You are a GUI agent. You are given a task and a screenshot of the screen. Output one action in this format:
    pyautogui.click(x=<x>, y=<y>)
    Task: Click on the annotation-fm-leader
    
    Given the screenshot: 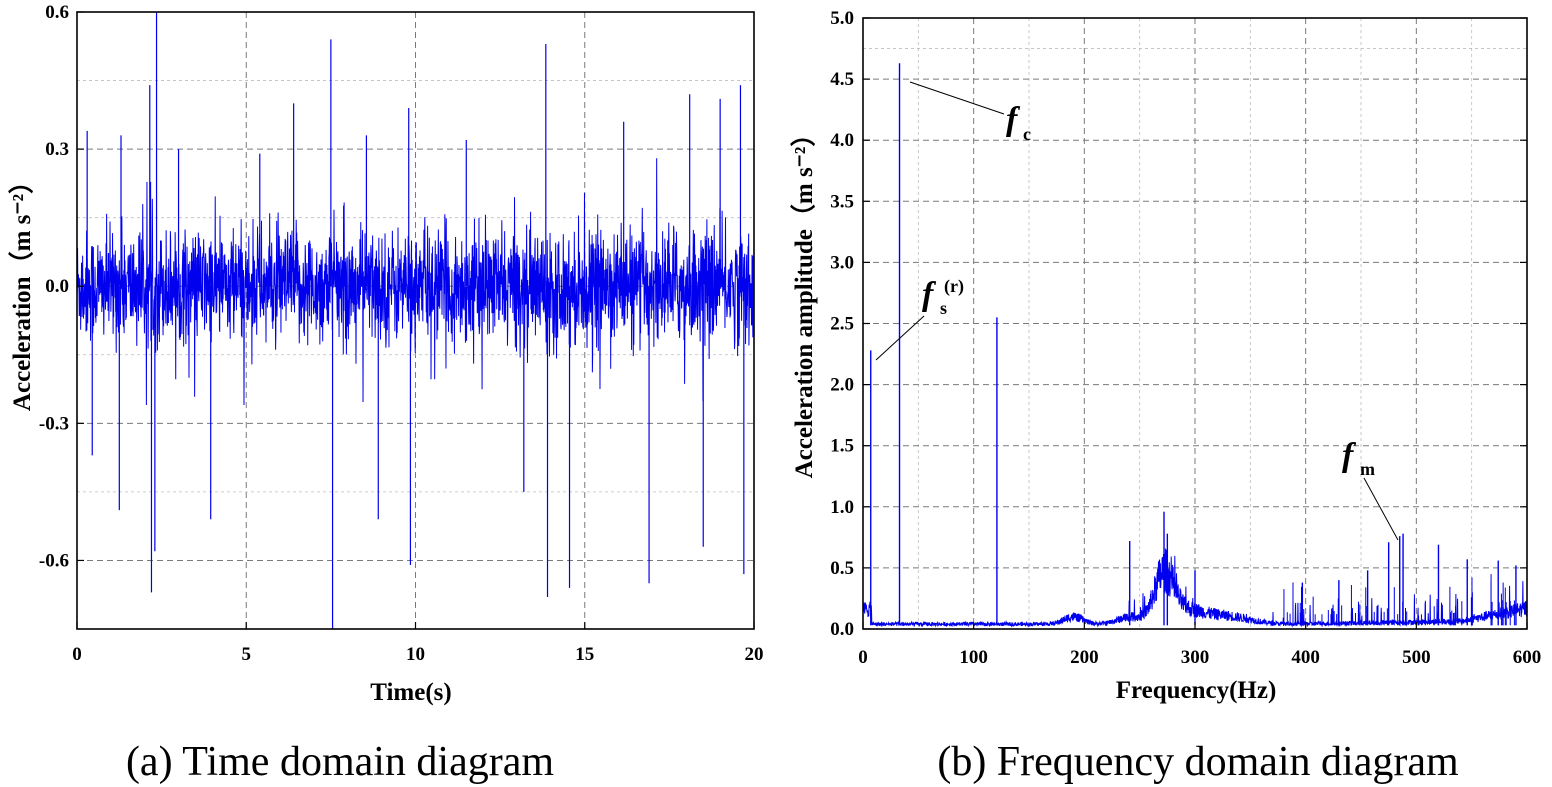 What is the action you would take?
    pyautogui.click(x=1381, y=509)
    